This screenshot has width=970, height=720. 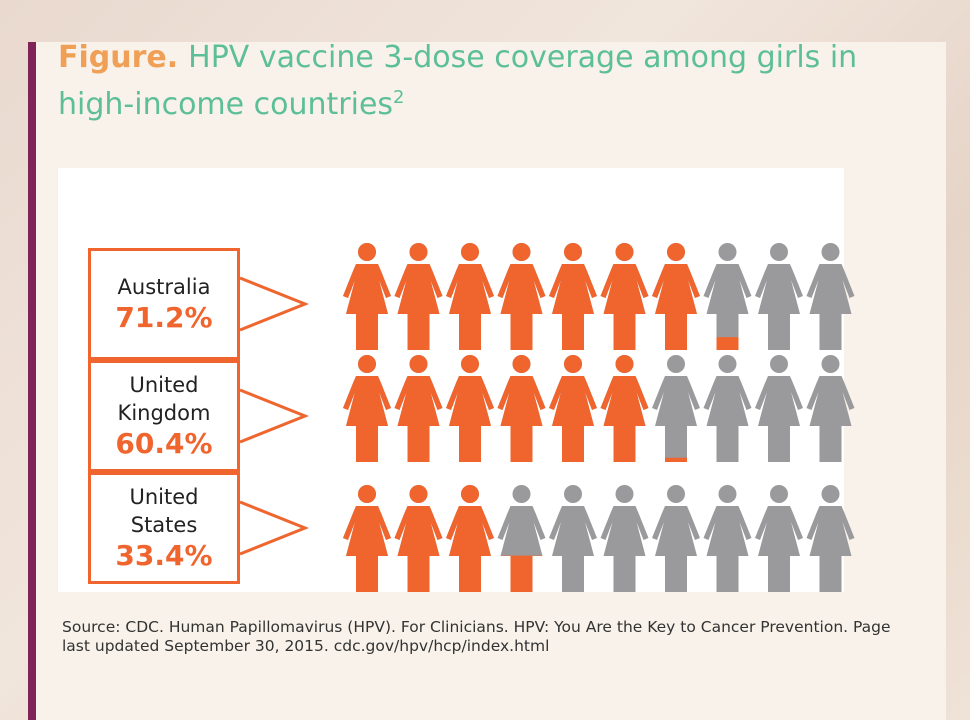 What do you see at coordinates (164, 317) in the screenshot?
I see `coverage-percent: 71.2%` at bounding box center [164, 317].